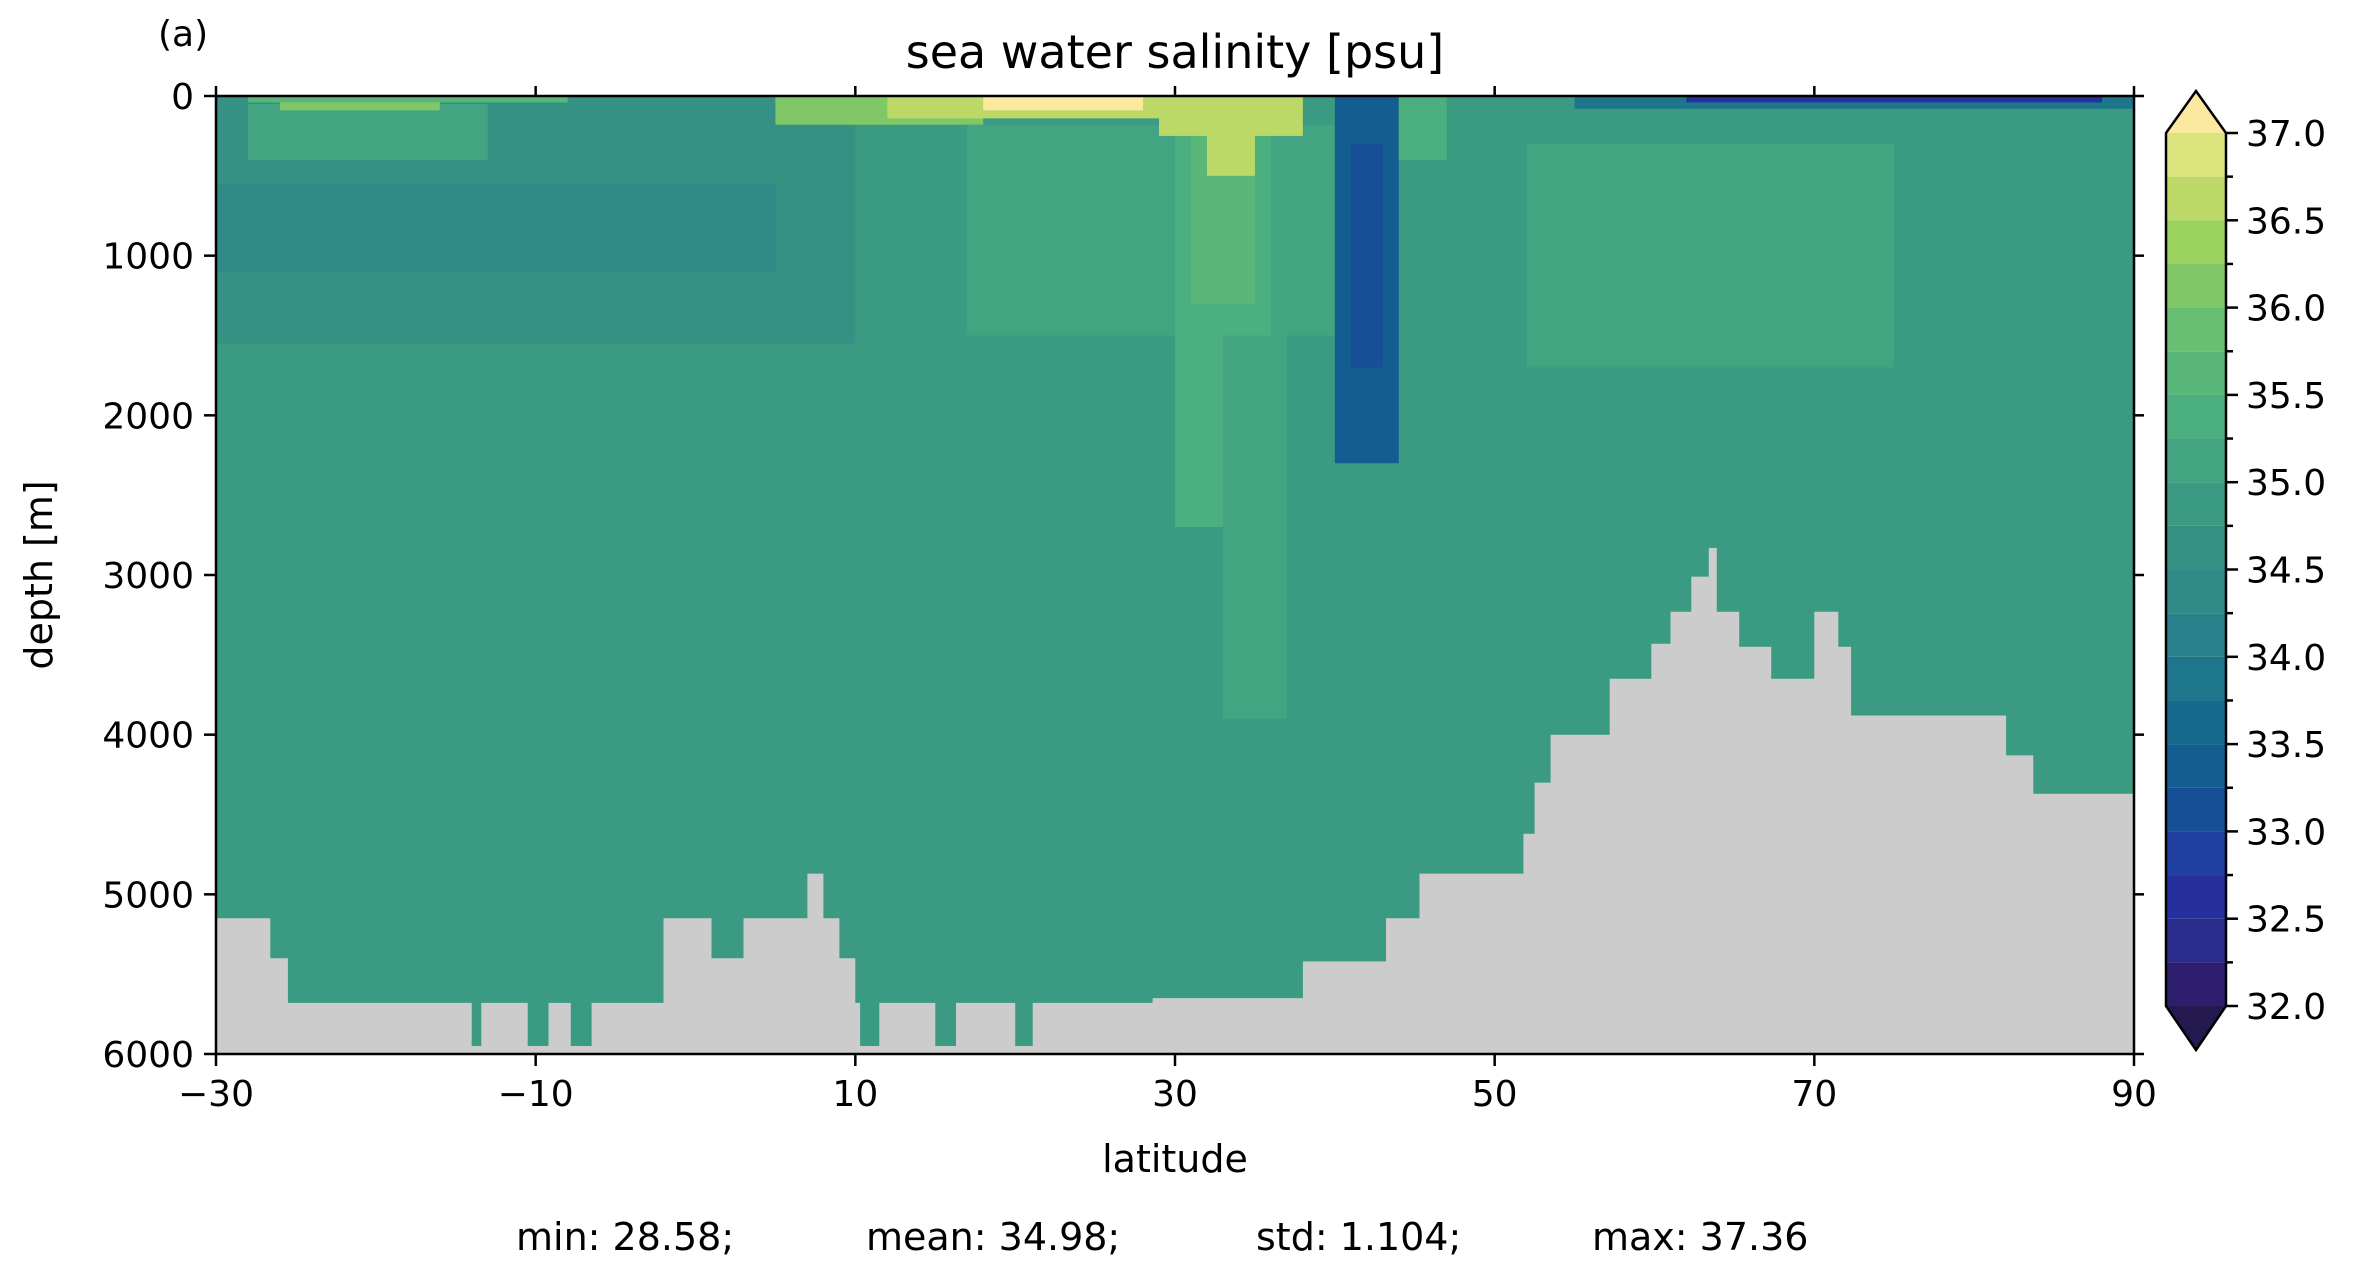  Describe the element at coordinates (2286, 396) in the screenshot. I see `colorbar-tick-label: 35.5` at that location.